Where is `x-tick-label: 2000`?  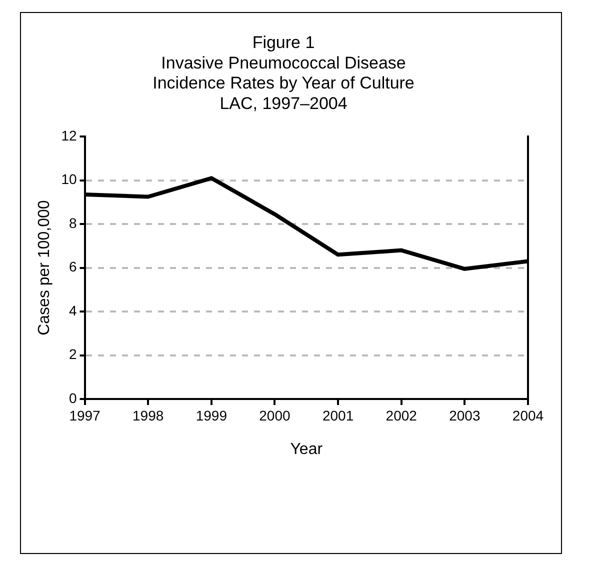
x-tick-label: 2000 is located at coordinates (275, 415).